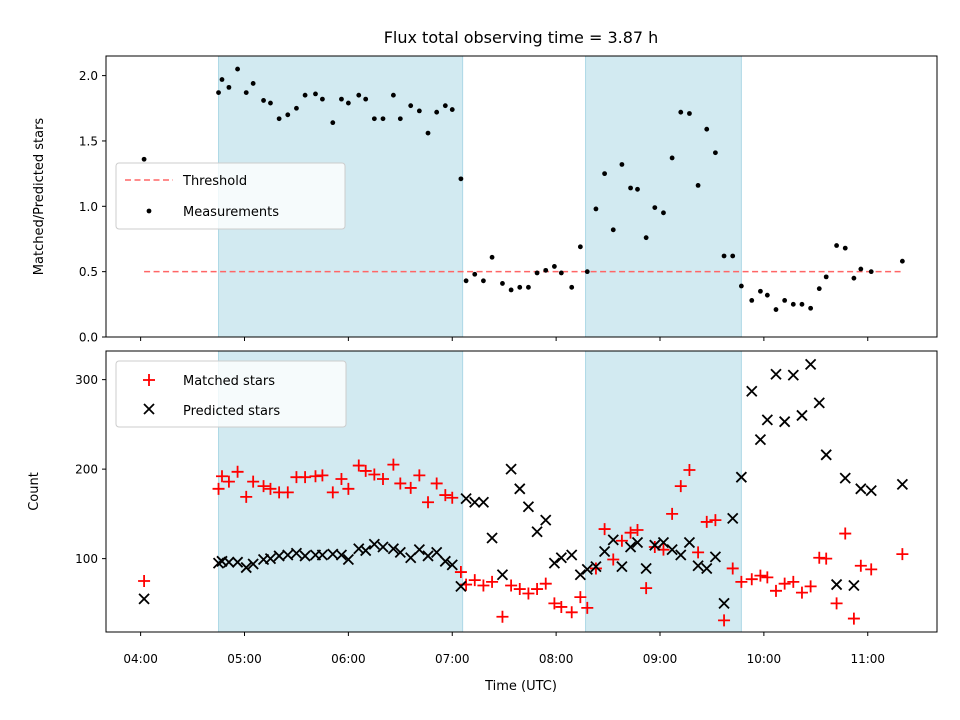 The image size is (960, 720). Describe the element at coordinates (764, 659) in the screenshot. I see `x-tick-label: 10:00` at that location.